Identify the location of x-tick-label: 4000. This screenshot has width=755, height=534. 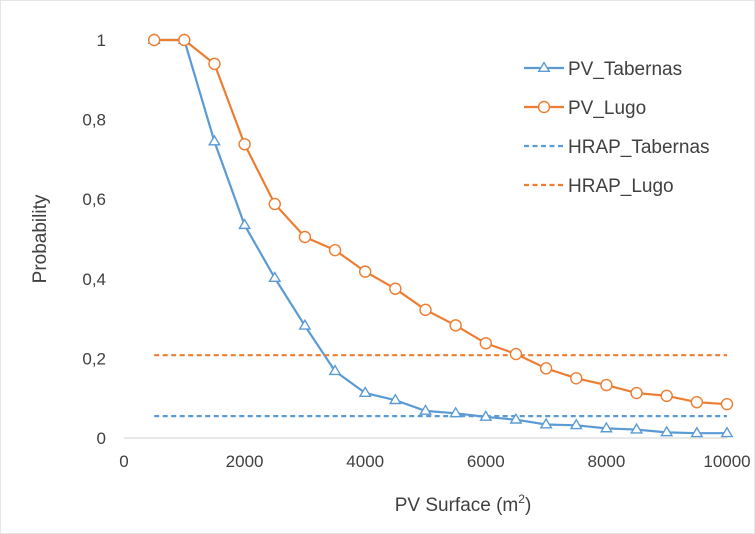
(365, 461).